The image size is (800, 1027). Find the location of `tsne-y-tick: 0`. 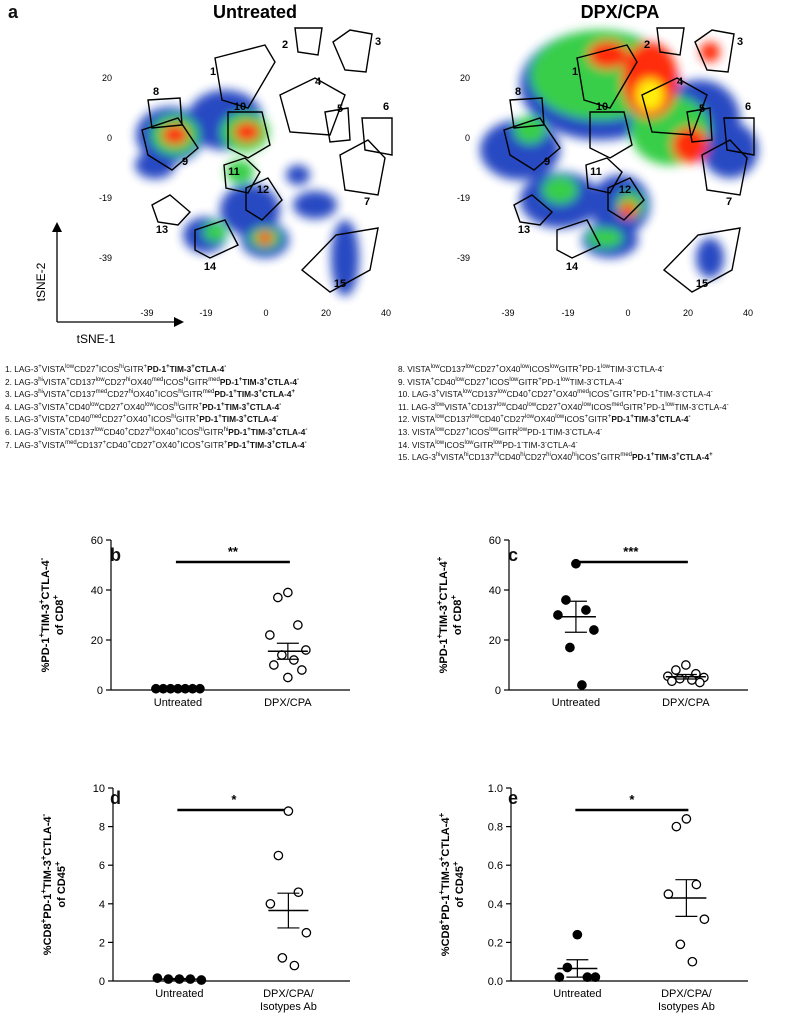

tsne-y-tick: 0 is located at coordinates (467, 138).